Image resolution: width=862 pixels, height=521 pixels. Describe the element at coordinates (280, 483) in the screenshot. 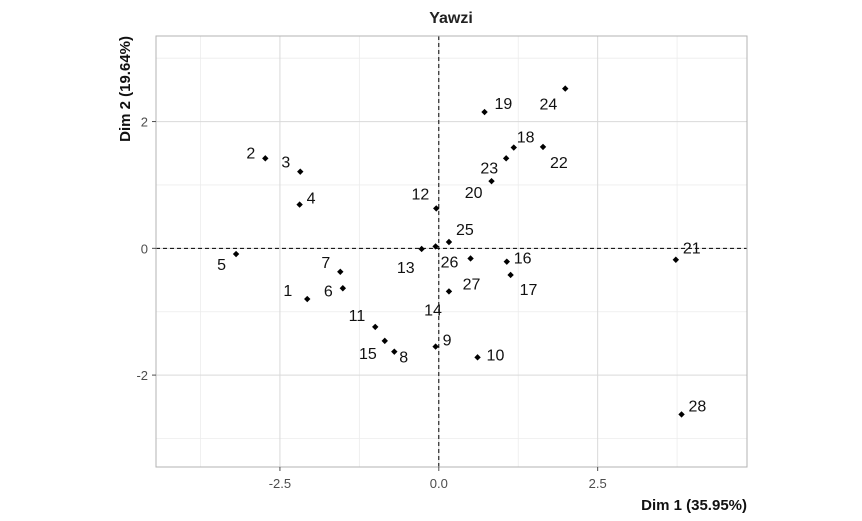

I see `x-tick-label: -2.5` at that location.